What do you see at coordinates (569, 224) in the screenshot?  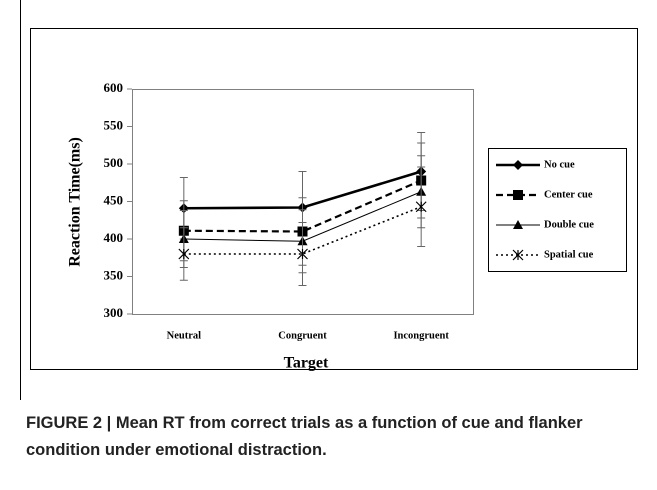 I see `legend-label: Double cue` at bounding box center [569, 224].